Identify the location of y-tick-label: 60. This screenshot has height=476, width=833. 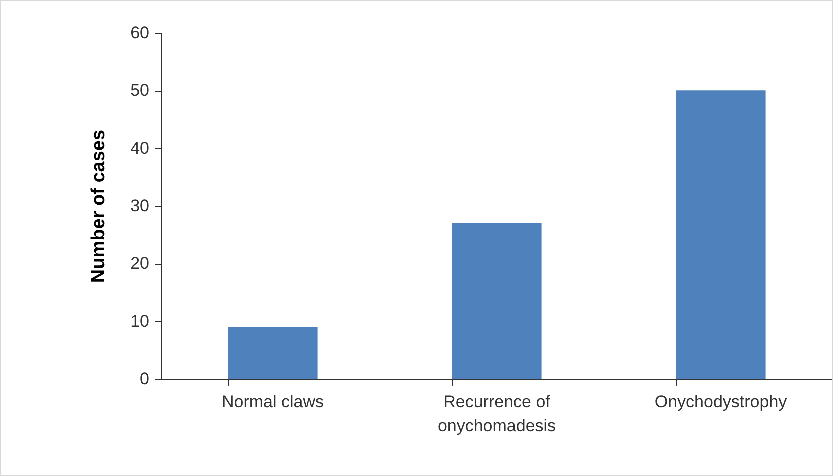
(140, 33).